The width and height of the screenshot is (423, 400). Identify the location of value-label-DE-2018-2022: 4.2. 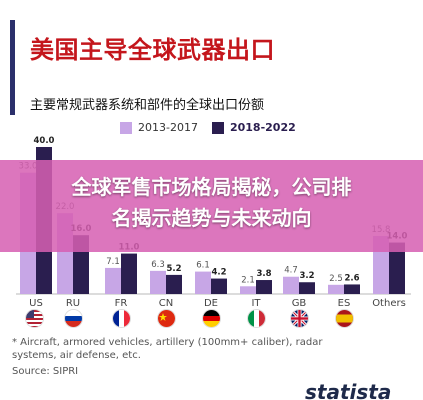
(218, 273).